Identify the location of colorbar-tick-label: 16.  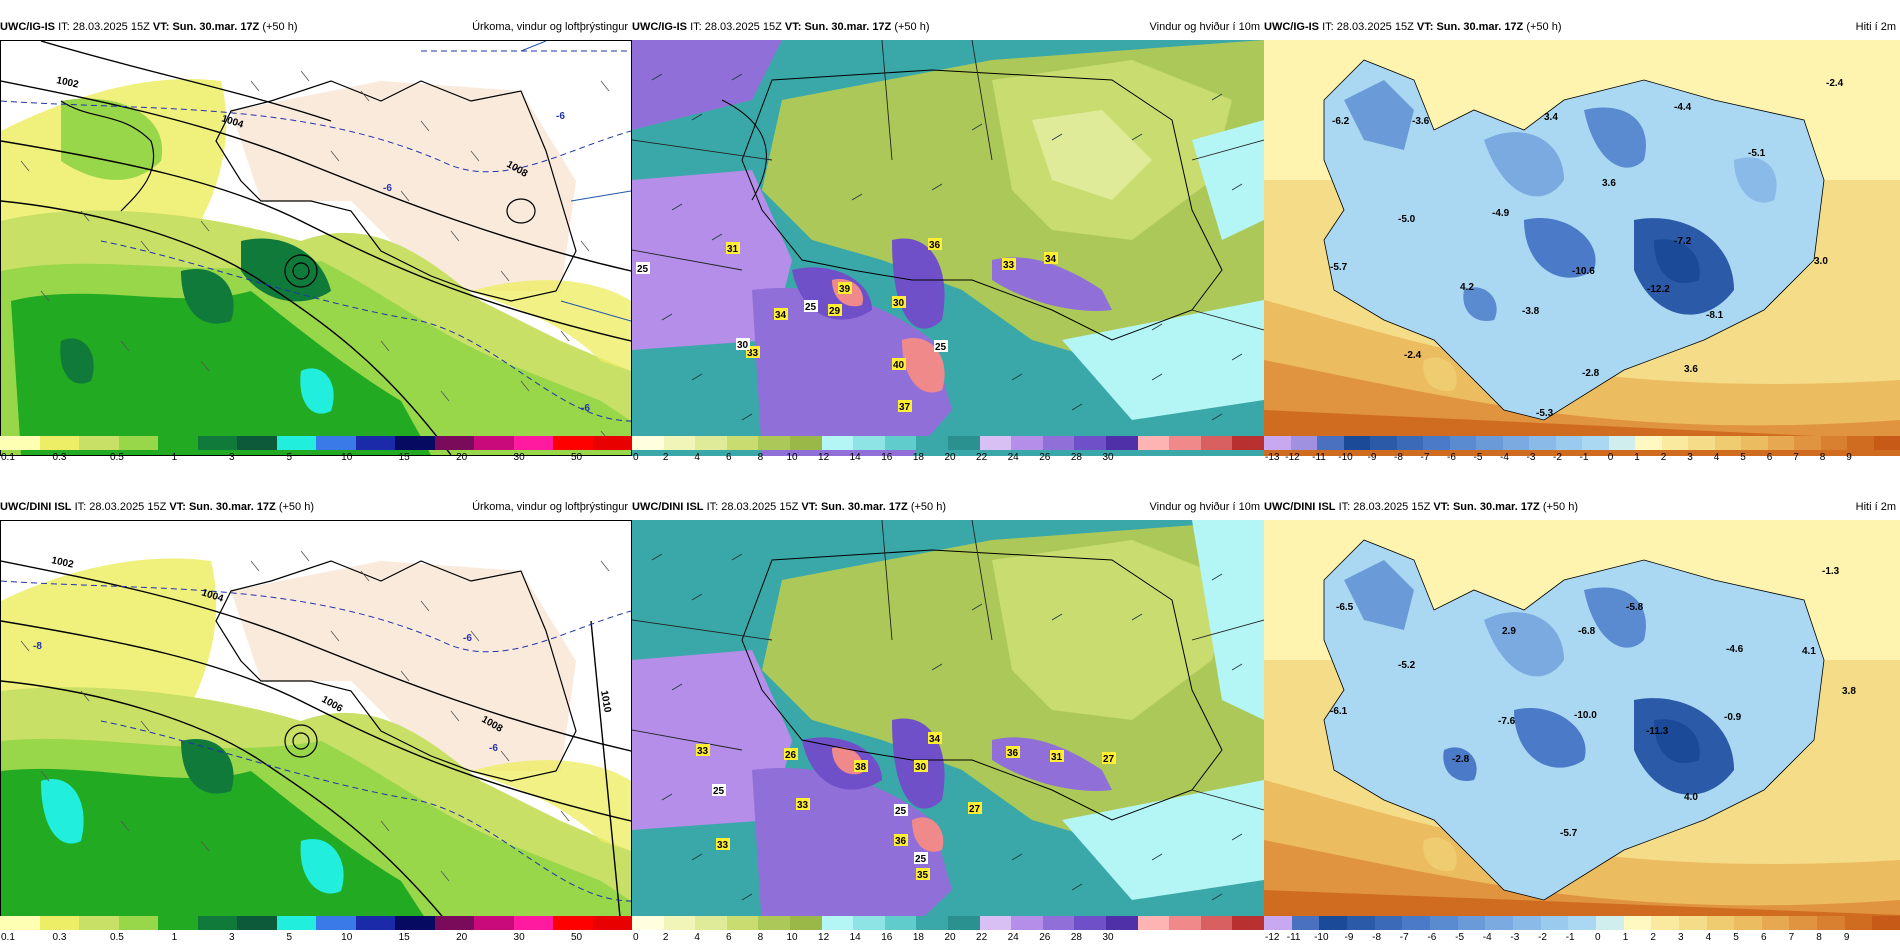
(887, 457).